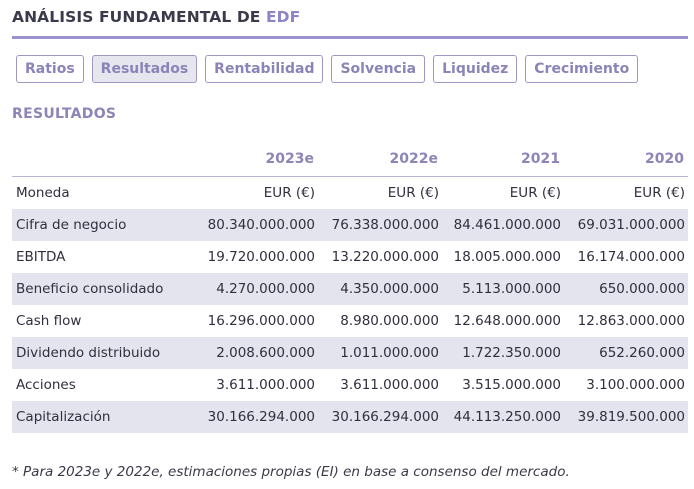 The width and height of the screenshot is (694, 489). What do you see at coordinates (260, 159) in the screenshot?
I see `column-header-2023e: 2023e` at bounding box center [260, 159].